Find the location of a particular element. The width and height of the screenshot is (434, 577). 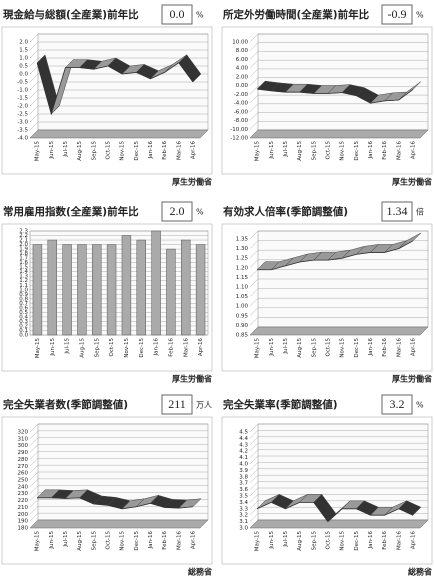

chart-title: 完全失業率(季節調整値) is located at coordinates (280, 404).